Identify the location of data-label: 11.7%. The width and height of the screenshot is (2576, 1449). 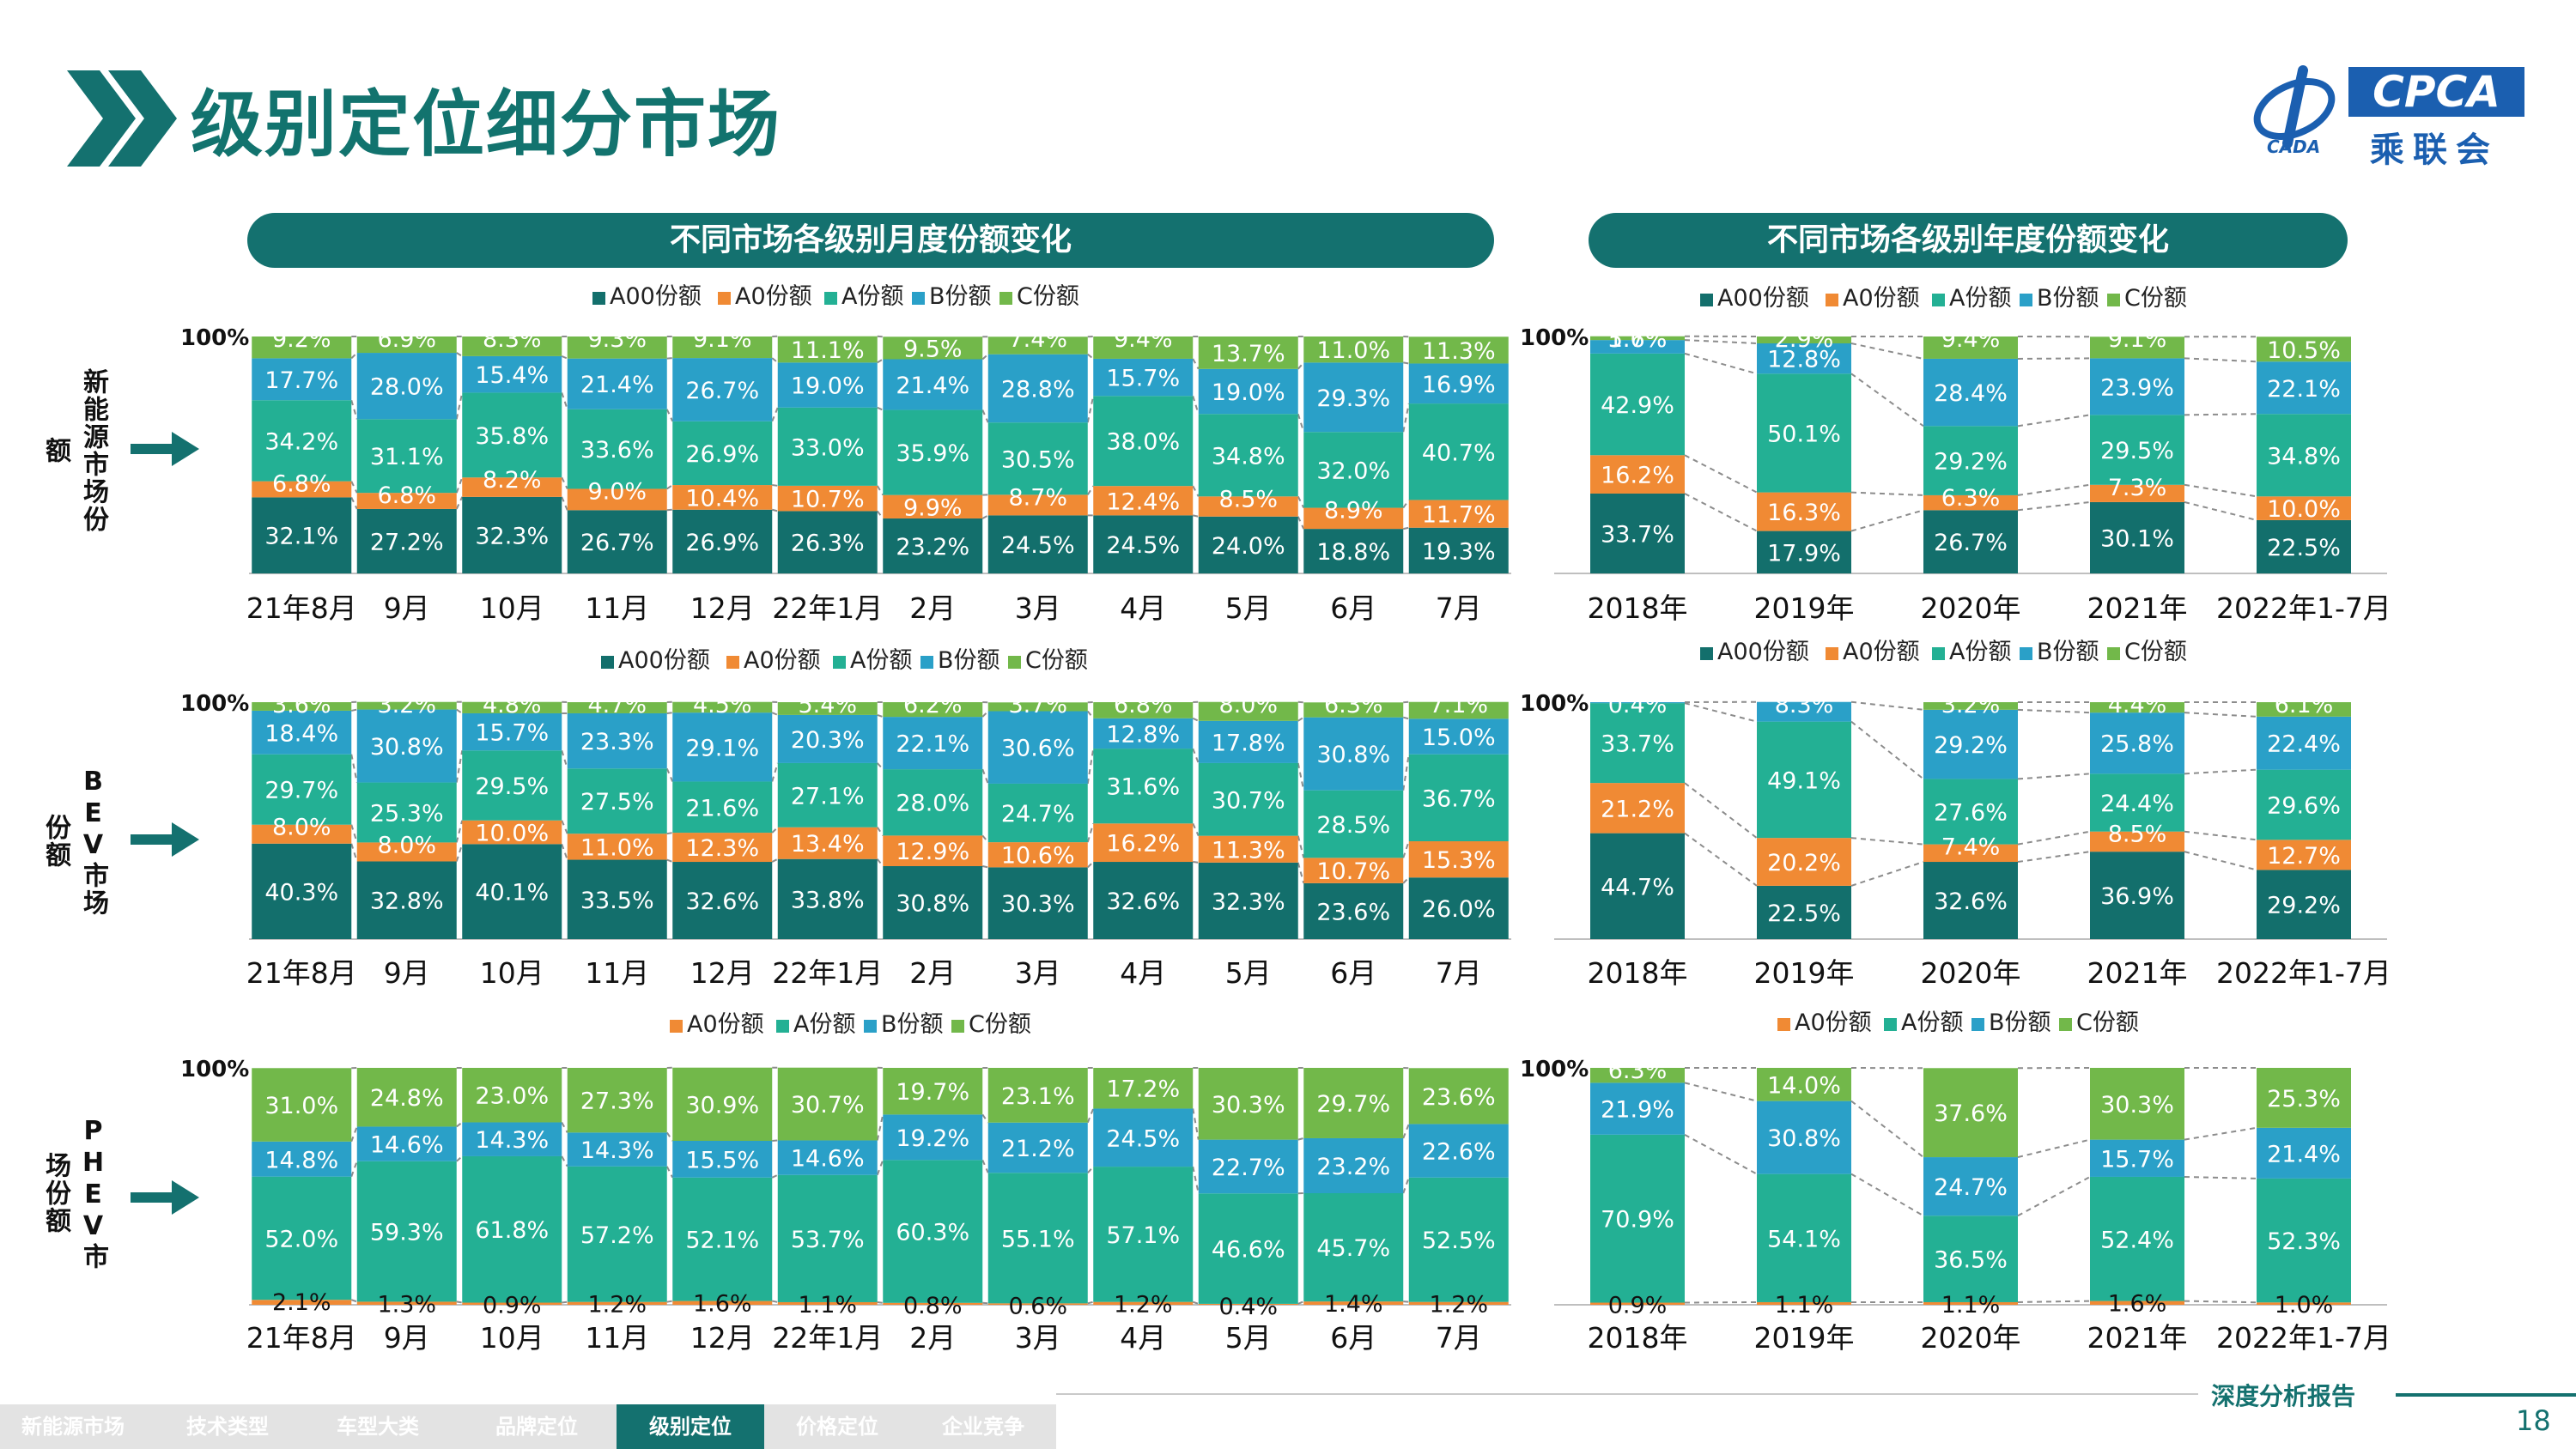
(1459, 515).